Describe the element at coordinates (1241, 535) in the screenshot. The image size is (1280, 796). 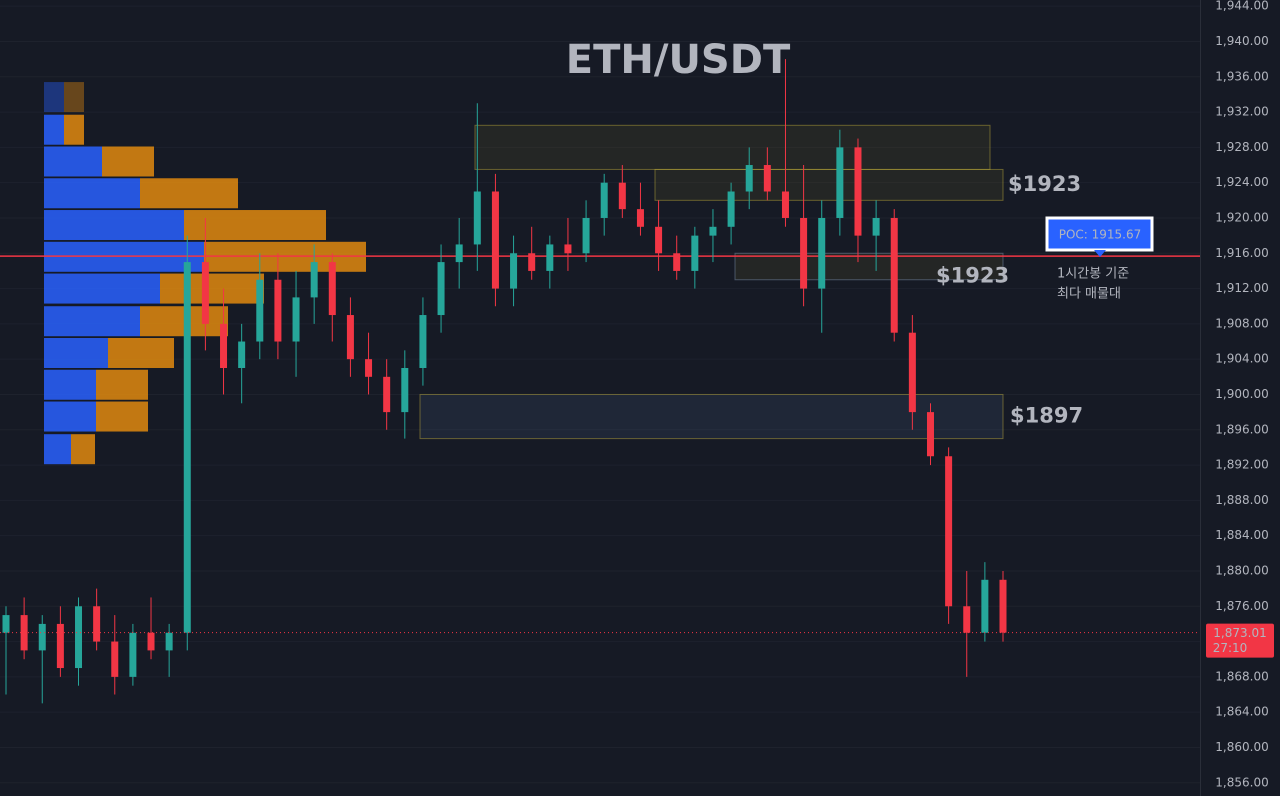
I see `y-tick-label: 1,884.00` at that location.